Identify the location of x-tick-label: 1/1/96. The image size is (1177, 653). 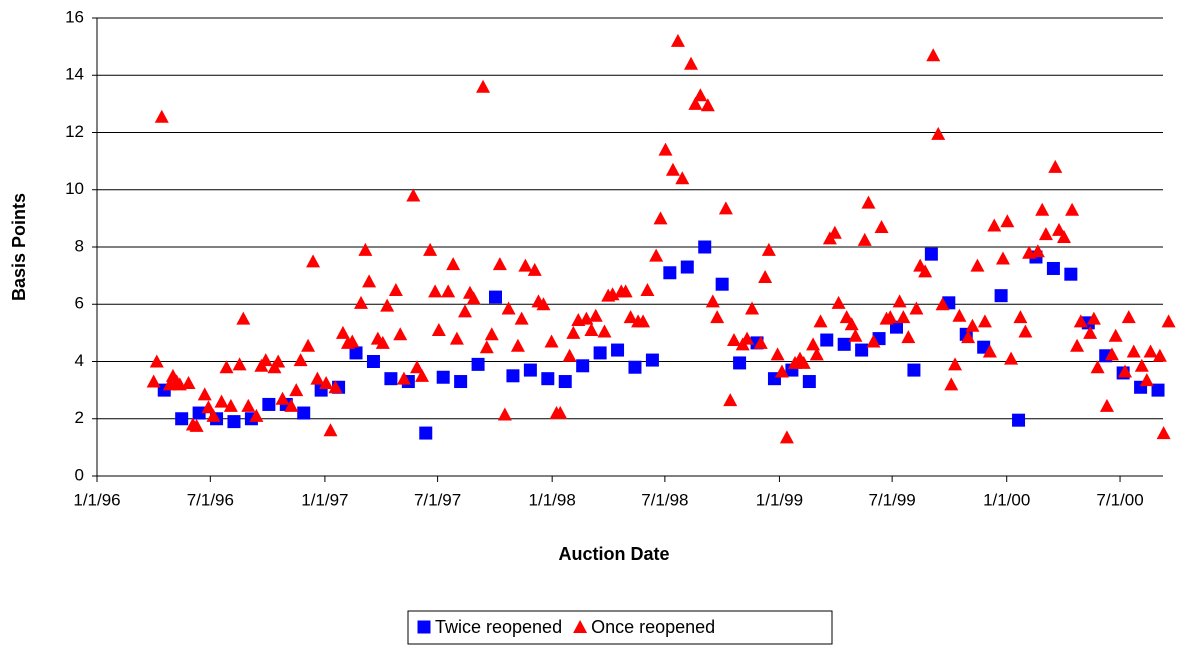
(96, 499).